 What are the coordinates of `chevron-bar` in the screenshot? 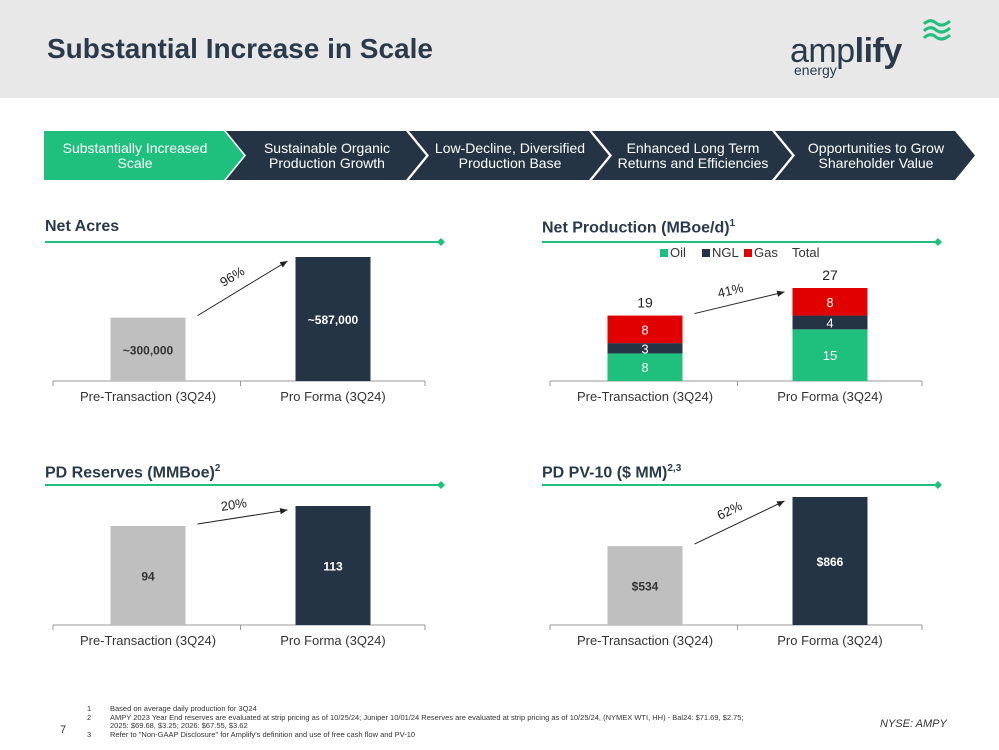 It's located at (509, 155).